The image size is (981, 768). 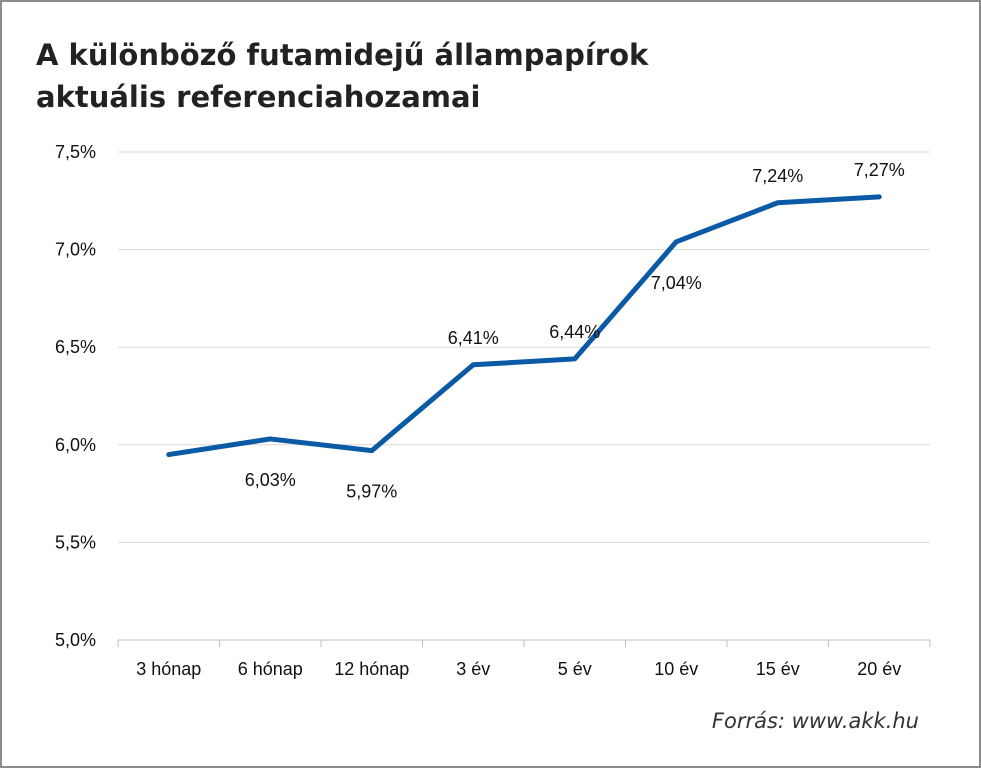 I want to click on data-label: 5,97%, so click(x=371, y=492).